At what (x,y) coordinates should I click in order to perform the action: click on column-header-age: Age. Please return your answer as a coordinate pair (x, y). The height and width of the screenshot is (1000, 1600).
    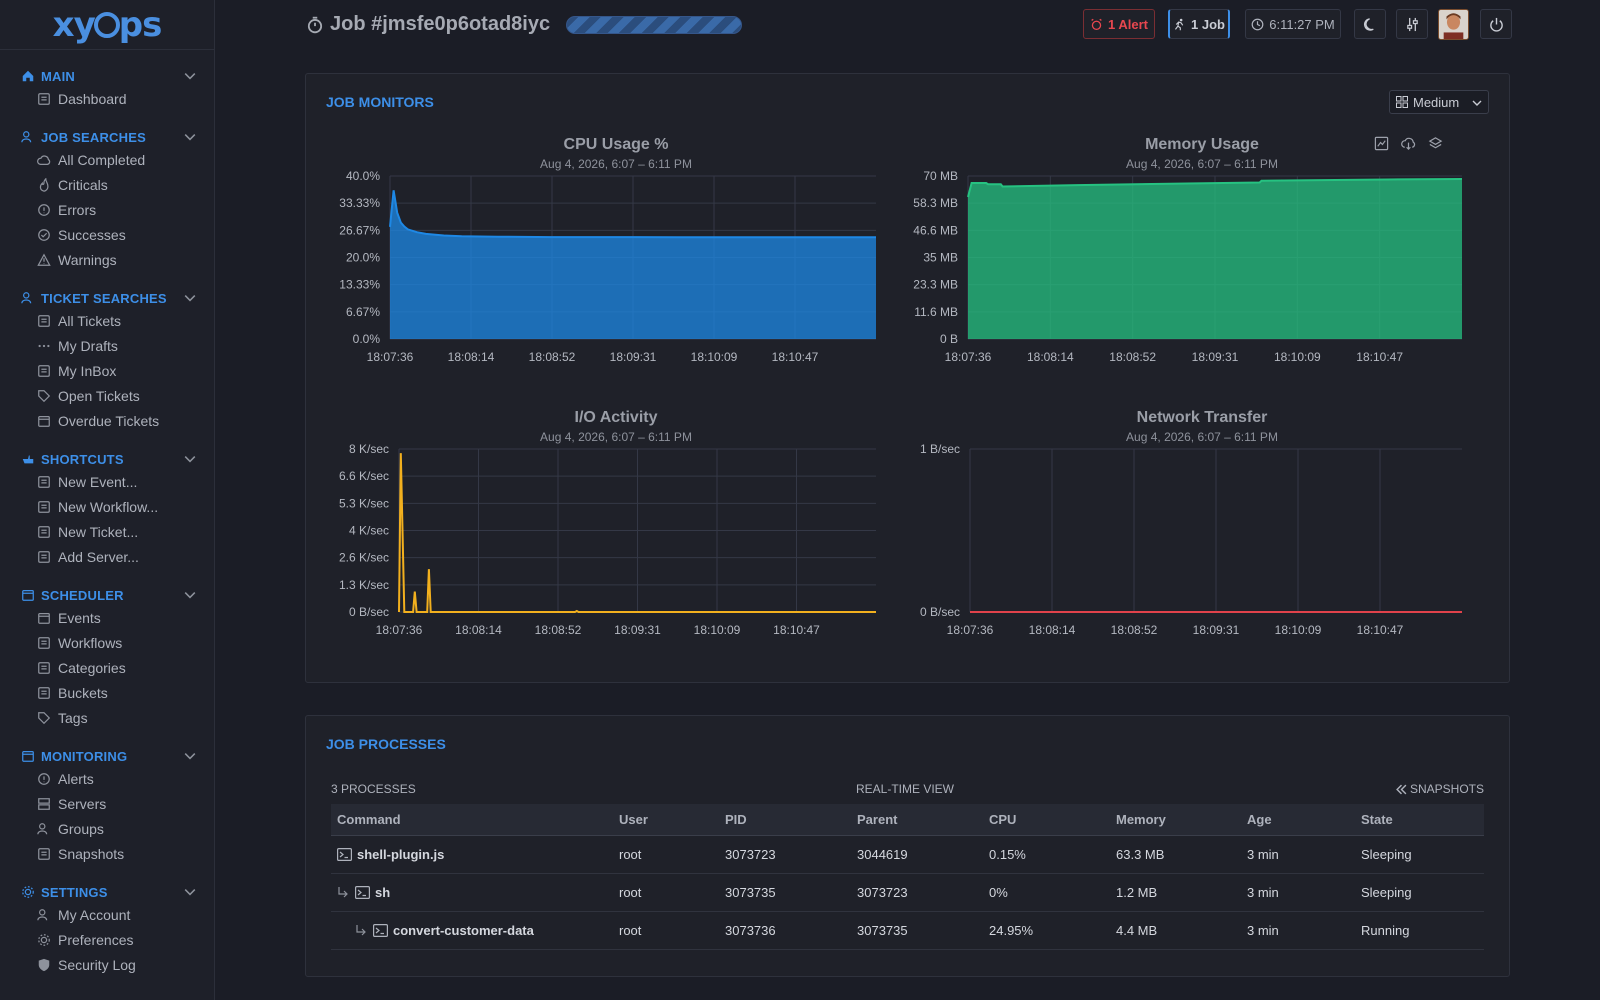
    Looking at the image, I should click on (1298, 820).